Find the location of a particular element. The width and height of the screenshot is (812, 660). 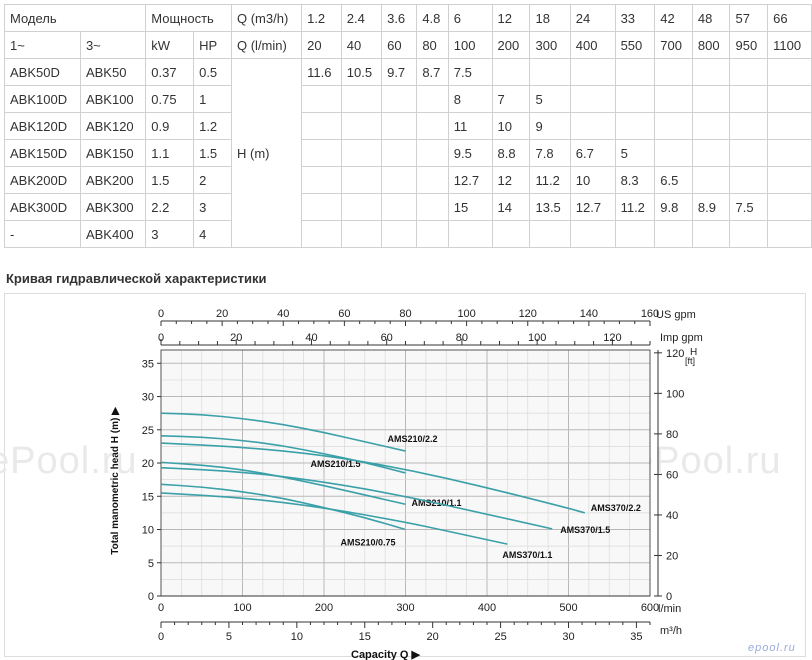

head-value: 11 is located at coordinates (470, 126).